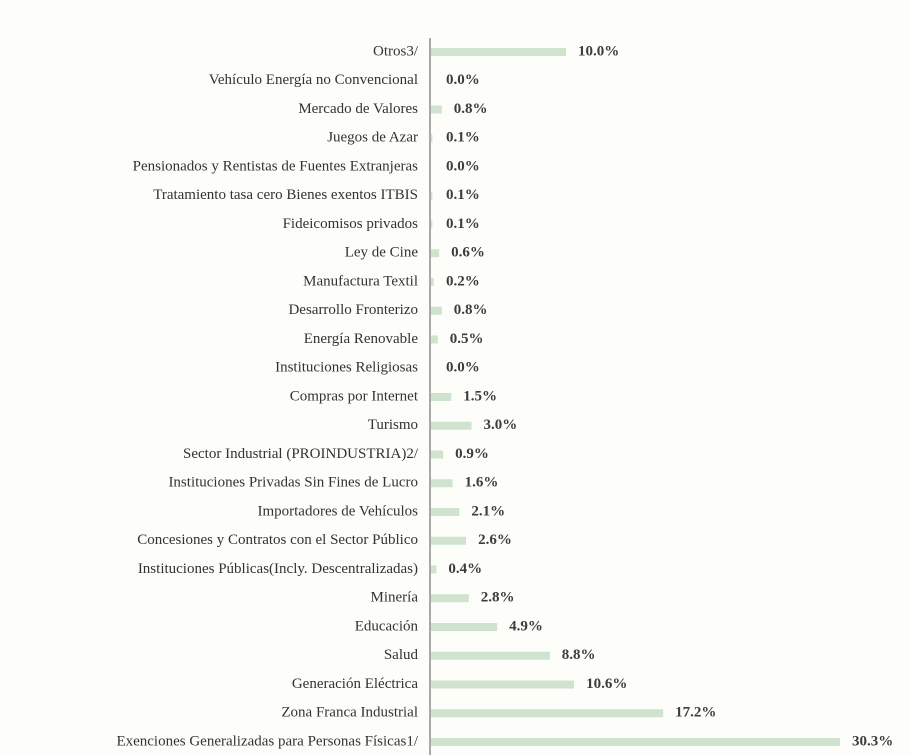 The image size is (910, 755). What do you see at coordinates (495, 540) in the screenshot?
I see `value-label: 2.6%` at bounding box center [495, 540].